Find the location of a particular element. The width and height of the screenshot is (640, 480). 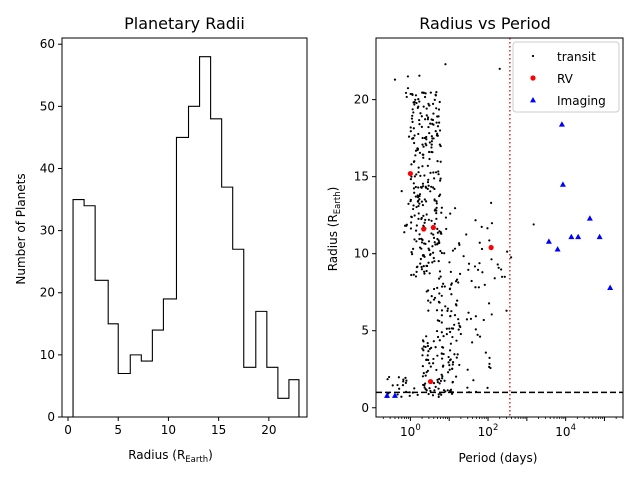

legend-label-imaging: Imaging is located at coordinates (581, 101).